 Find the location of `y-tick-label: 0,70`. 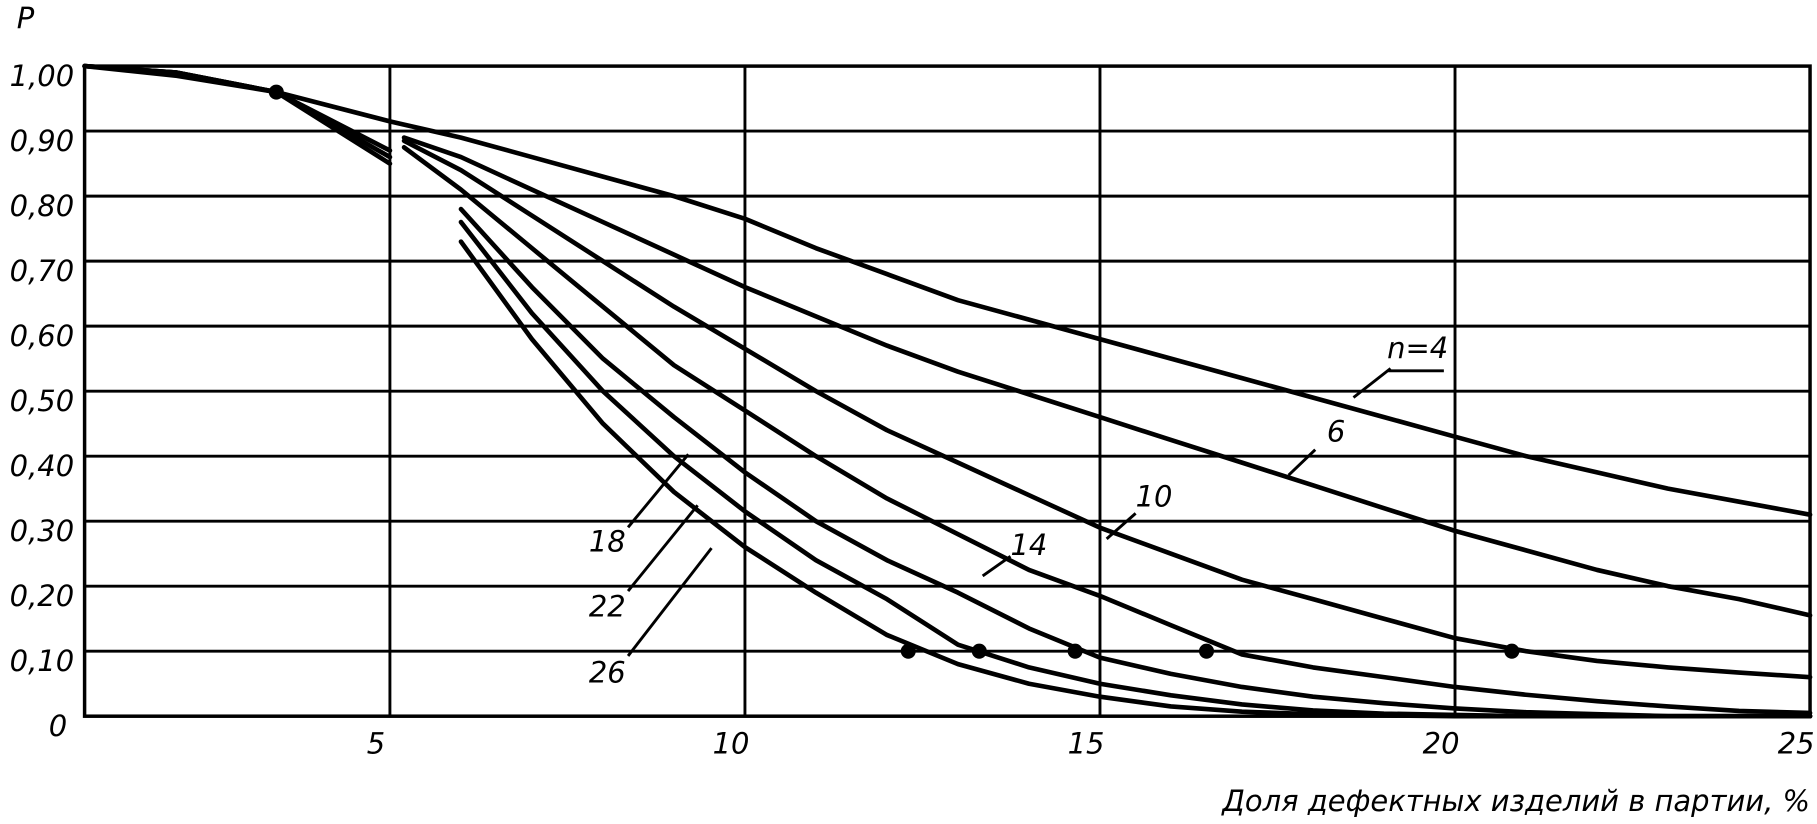

y-tick-label: 0,70 is located at coordinates (42, 271).